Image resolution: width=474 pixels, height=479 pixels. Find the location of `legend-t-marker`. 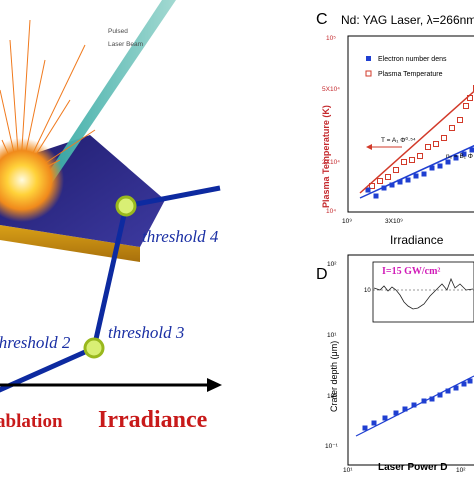

legend-t-marker is located at coordinates (368, 73).